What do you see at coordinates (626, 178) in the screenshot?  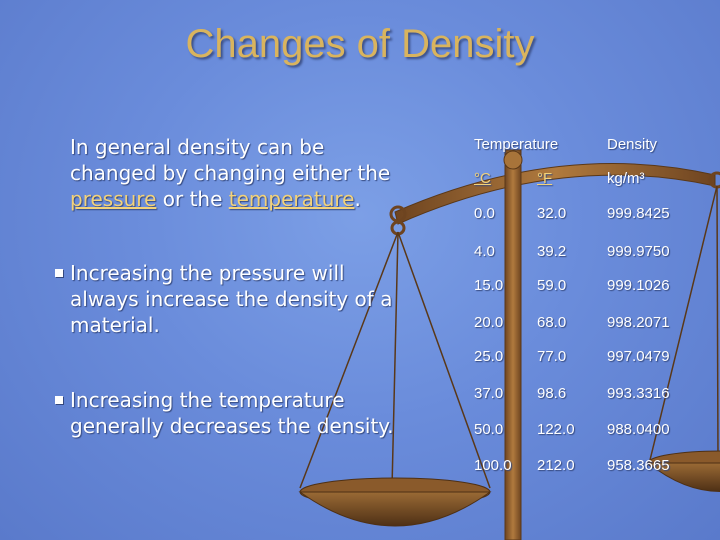 I see `unit-kg-per-m3: kg/m³` at bounding box center [626, 178].